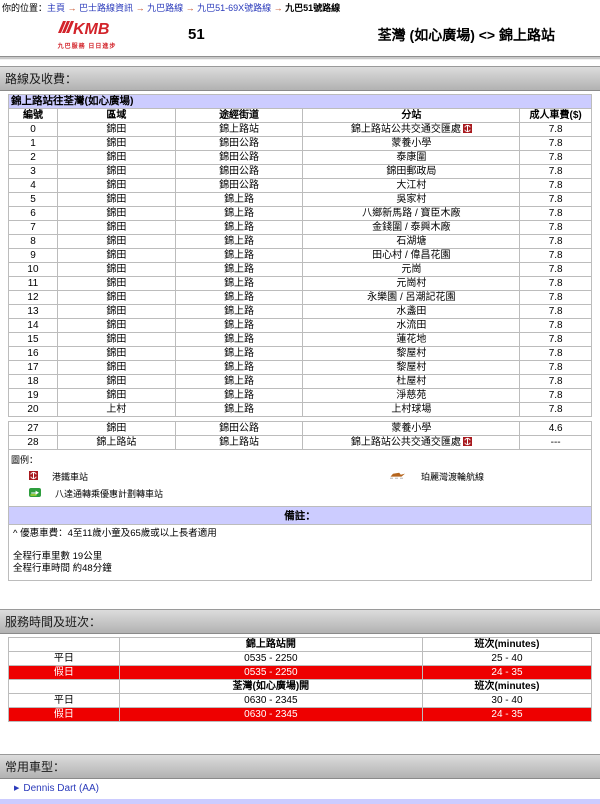 This screenshot has height=804, width=600. What do you see at coordinates (411, 339) in the screenshot?
I see `stop-name: 蓮花地` at bounding box center [411, 339].